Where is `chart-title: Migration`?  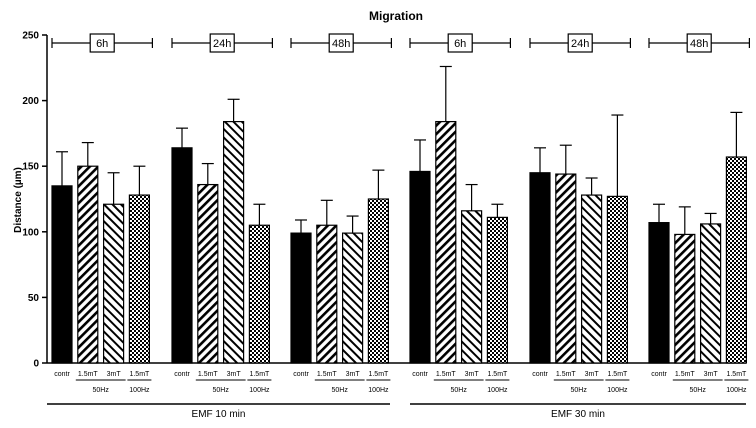 chart-title: Migration is located at coordinates (396, 16).